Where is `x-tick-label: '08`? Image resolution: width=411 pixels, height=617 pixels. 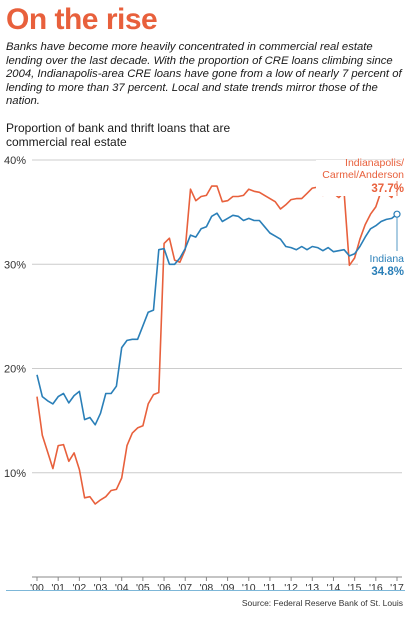
x-tick-label: '08 is located at coordinates (207, 588).